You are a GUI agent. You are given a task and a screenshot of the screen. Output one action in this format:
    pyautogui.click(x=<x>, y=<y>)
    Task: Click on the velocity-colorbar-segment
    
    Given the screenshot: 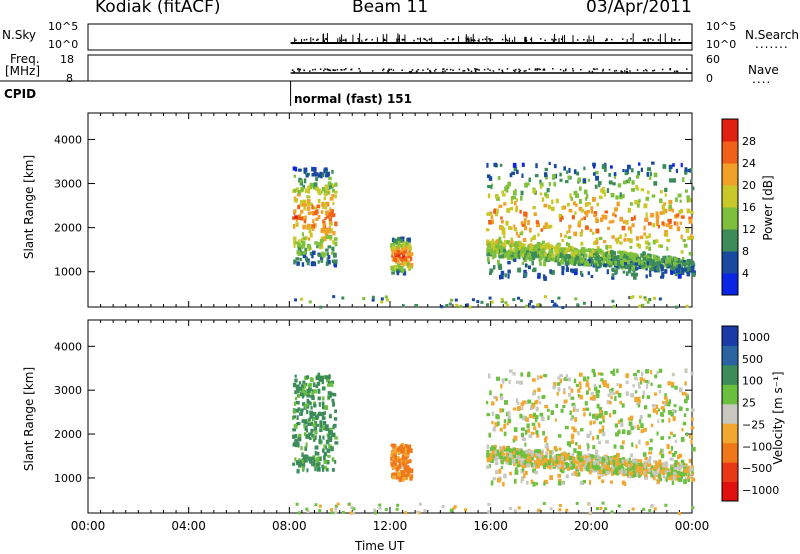 What is the action you would take?
    pyautogui.click(x=730, y=336)
    